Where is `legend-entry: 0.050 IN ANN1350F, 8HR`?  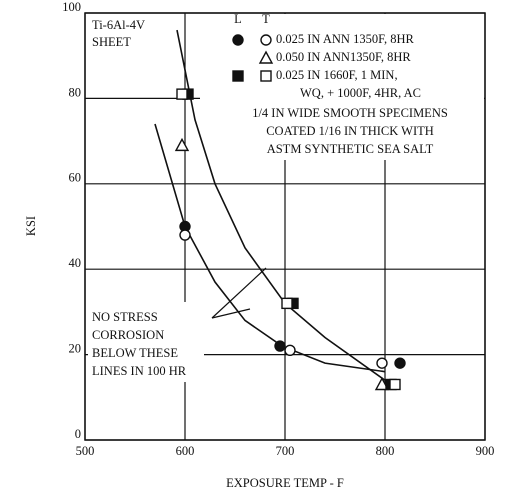 legend-entry: 0.050 IN ANN1350F, 8HR is located at coordinates (343, 57).